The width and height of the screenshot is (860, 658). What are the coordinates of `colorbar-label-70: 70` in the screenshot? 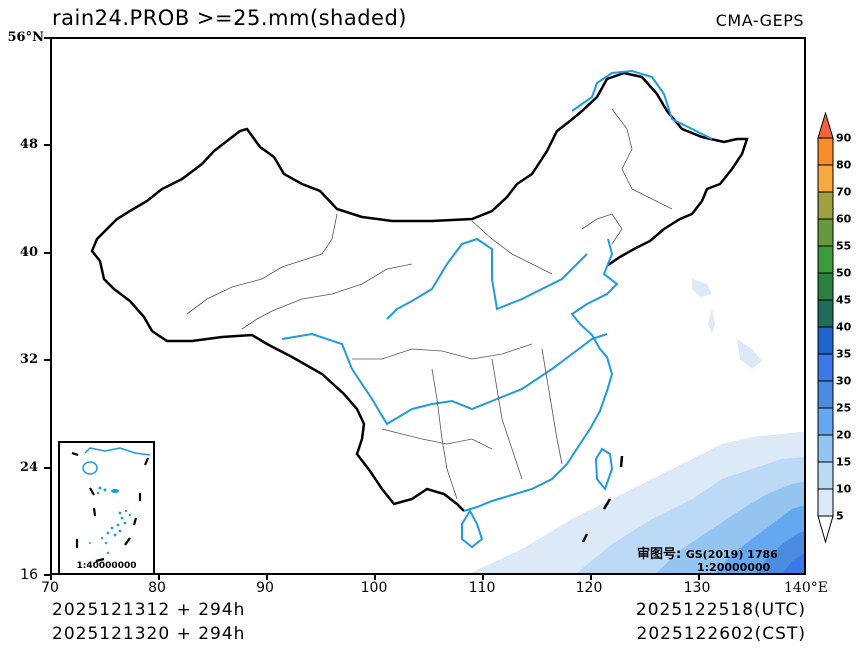 It's located at (844, 192).